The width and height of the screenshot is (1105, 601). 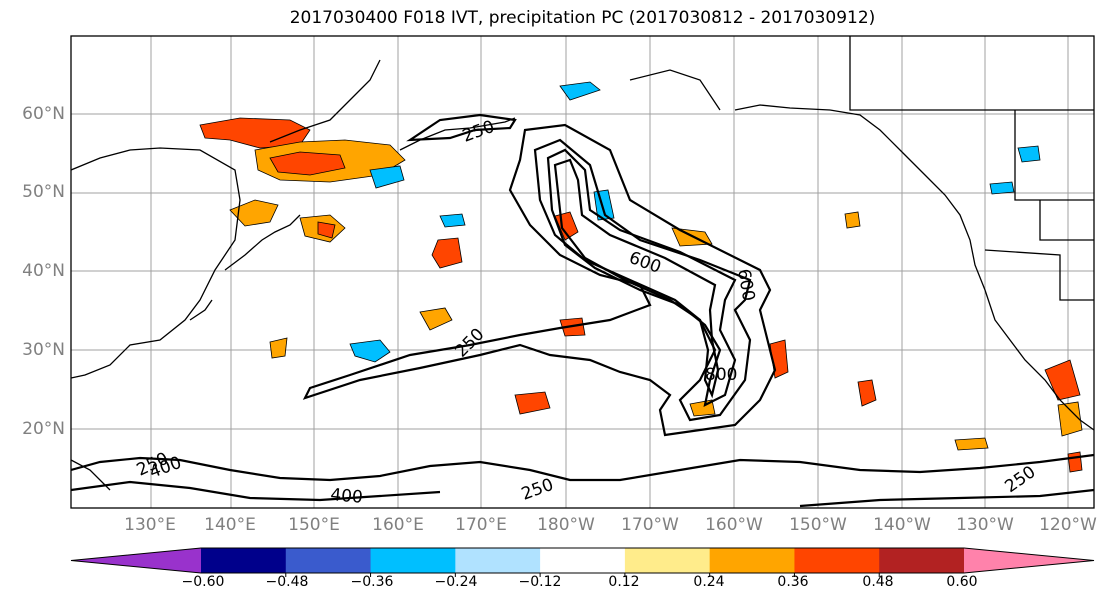 I want to click on lon-label-140w: 140°W, so click(x=902, y=525).